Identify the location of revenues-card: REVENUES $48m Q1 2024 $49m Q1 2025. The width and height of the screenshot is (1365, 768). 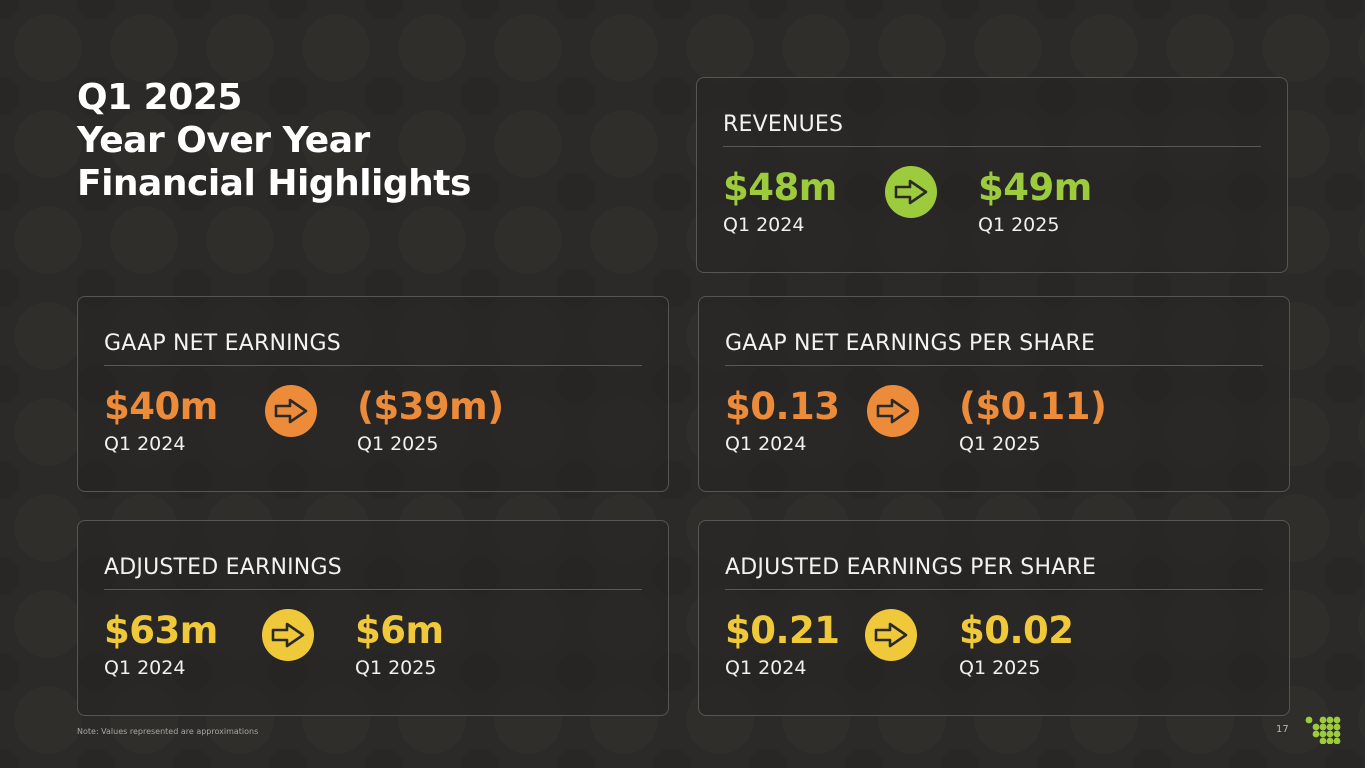
(992, 175).